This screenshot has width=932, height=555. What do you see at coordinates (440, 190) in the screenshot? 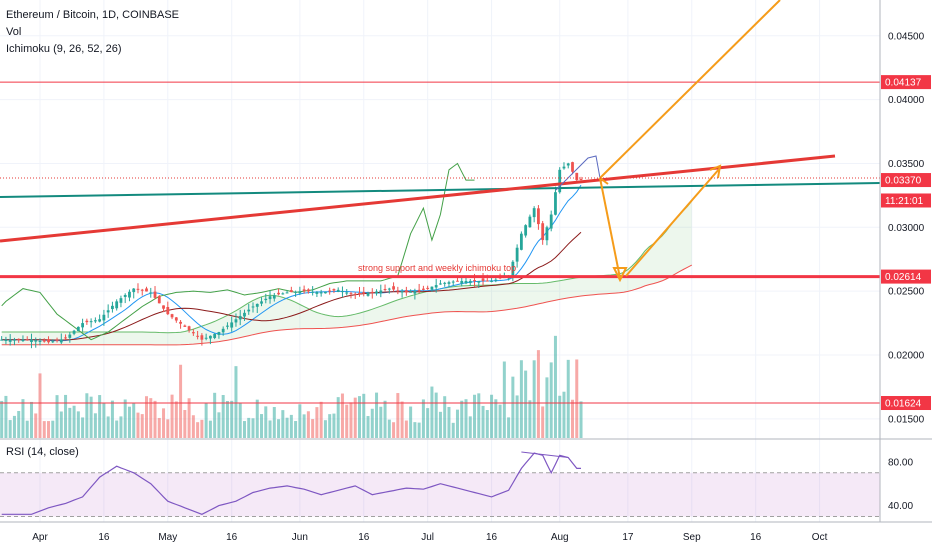
I see `teal-trendline` at bounding box center [440, 190].